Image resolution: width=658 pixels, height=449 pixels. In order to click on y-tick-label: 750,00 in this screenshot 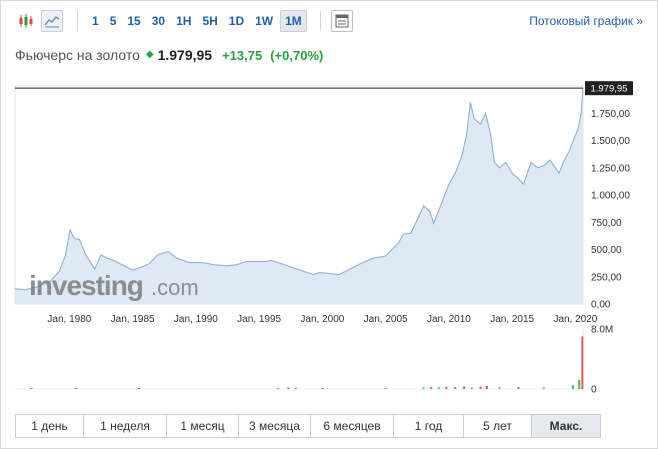, I will do `click(606, 223)`.